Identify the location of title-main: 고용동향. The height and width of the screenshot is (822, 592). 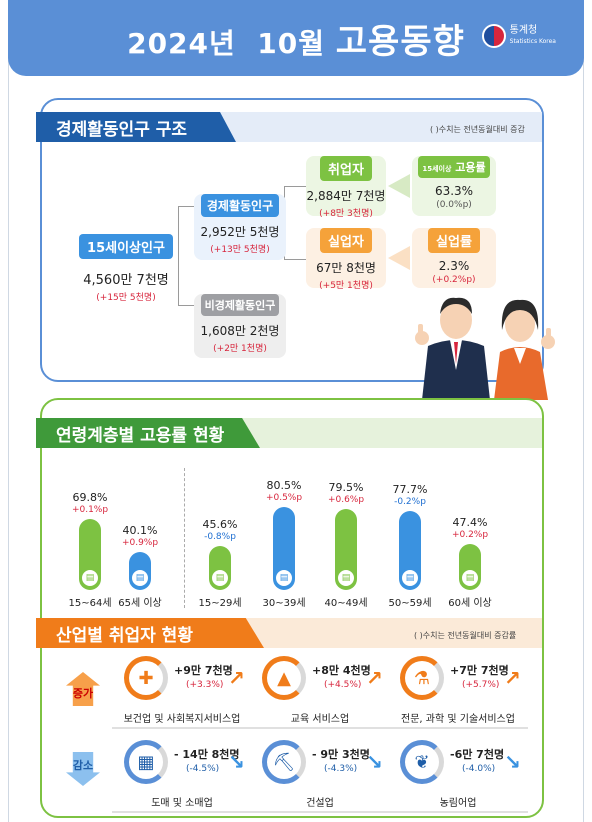
(400, 41).